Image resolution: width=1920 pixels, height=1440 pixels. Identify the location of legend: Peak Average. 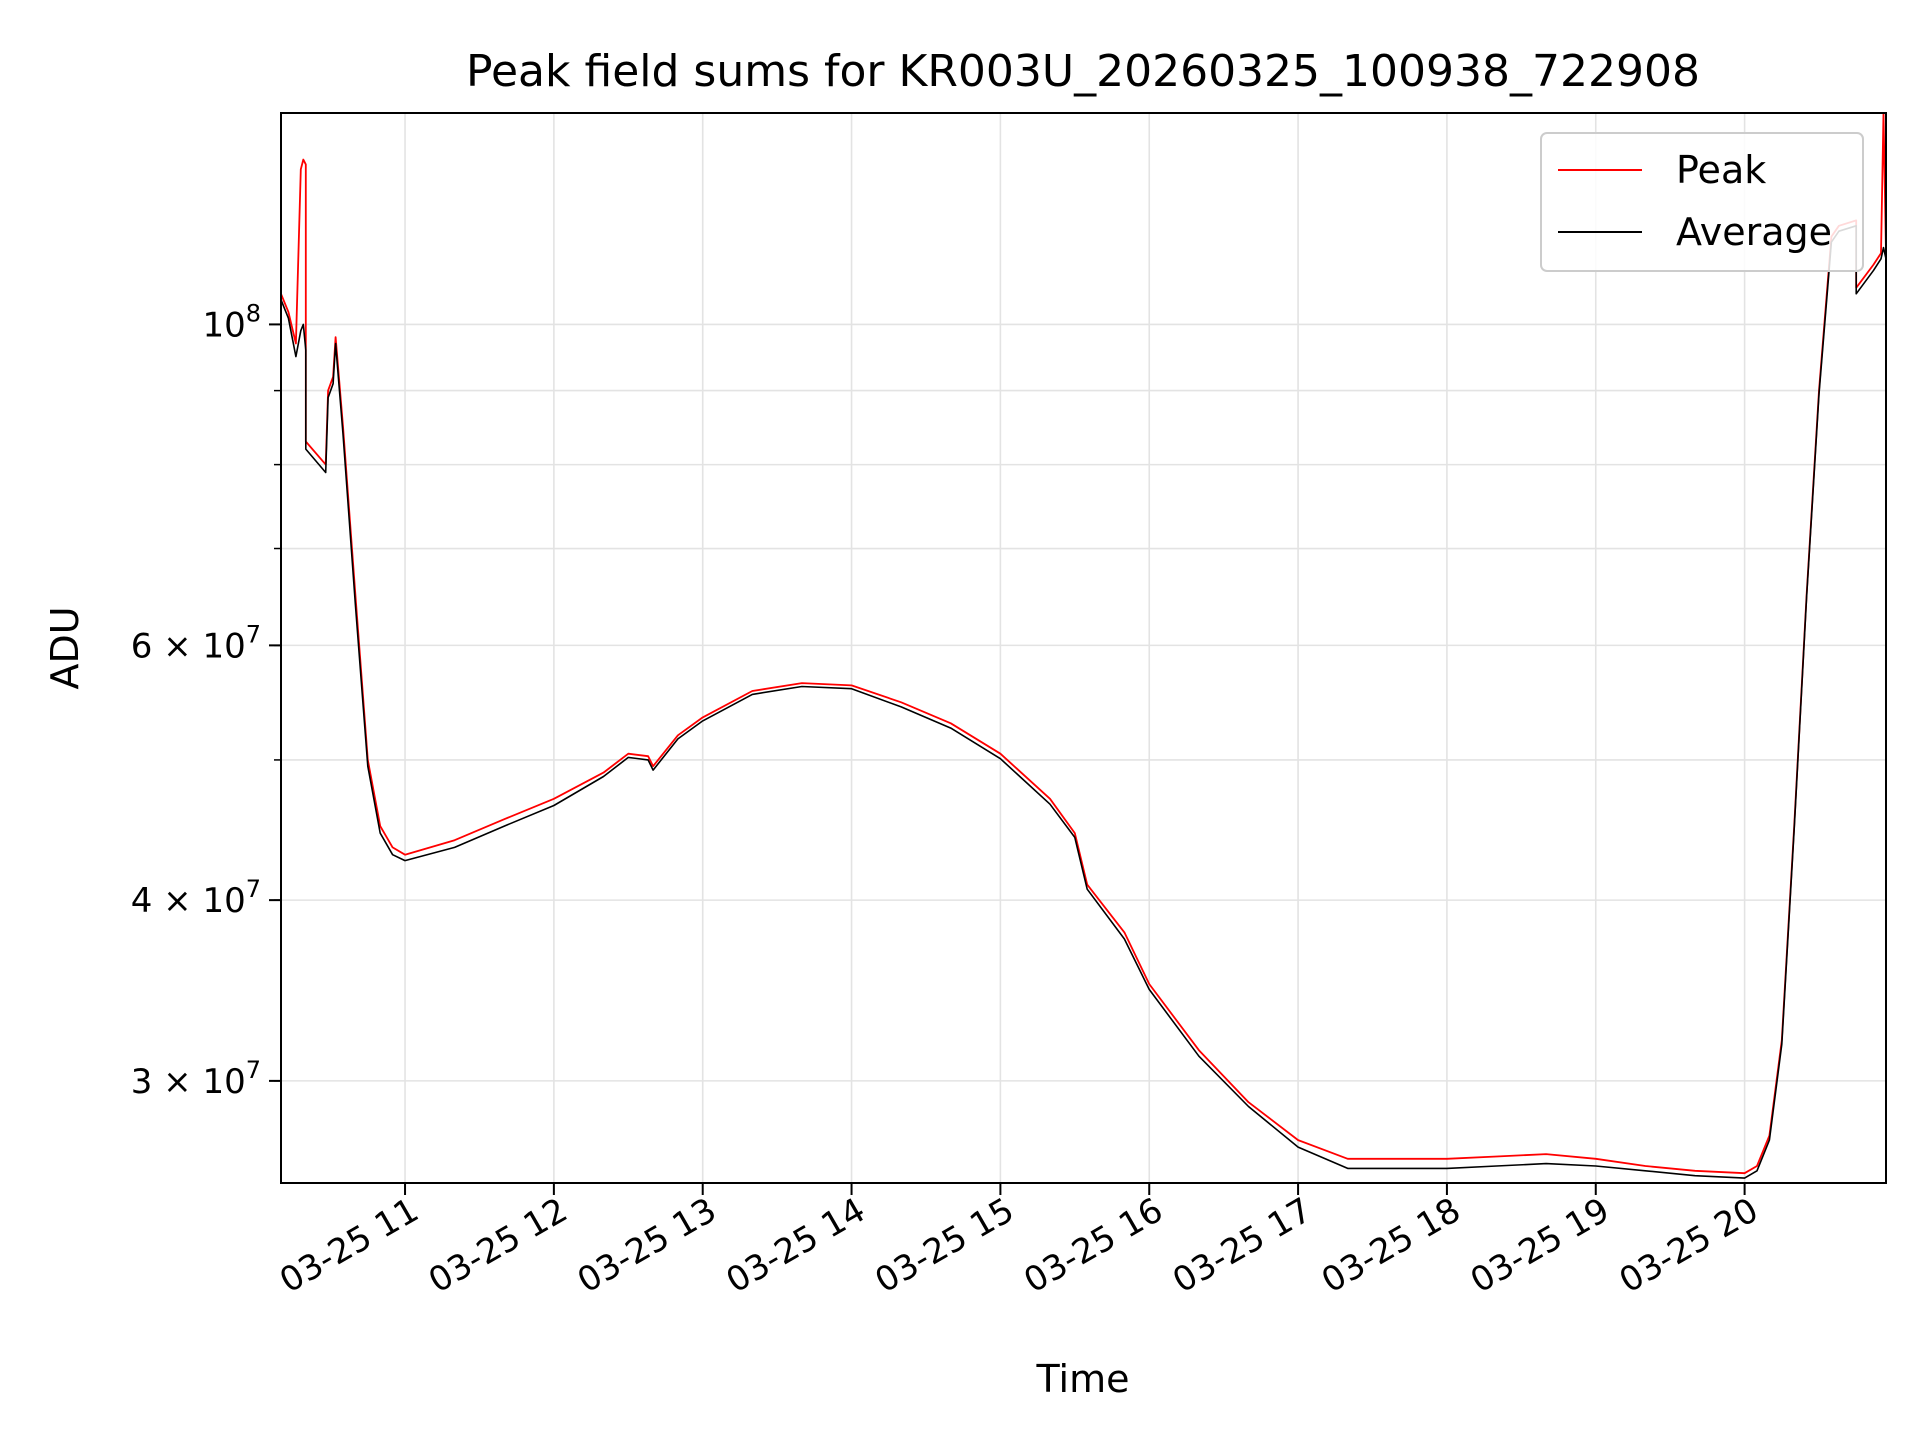
(1702, 202).